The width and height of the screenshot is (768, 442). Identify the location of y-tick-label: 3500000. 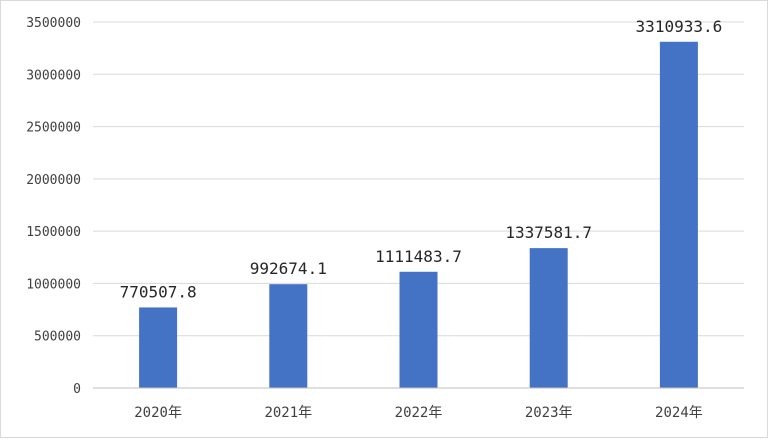
(53, 23).